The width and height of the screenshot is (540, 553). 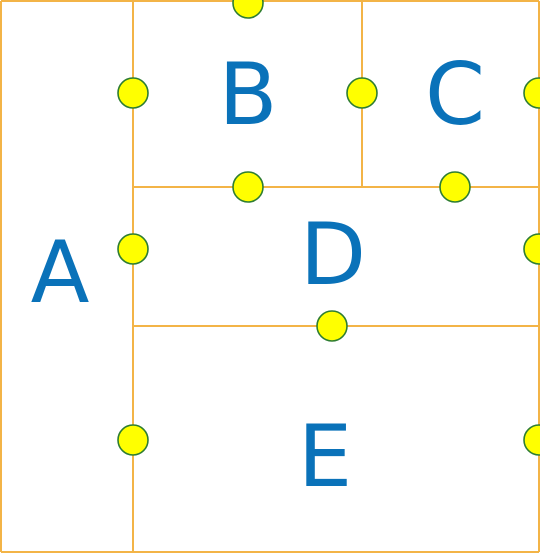 I want to click on adjacency-dot-d-e, so click(x=332, y=326).